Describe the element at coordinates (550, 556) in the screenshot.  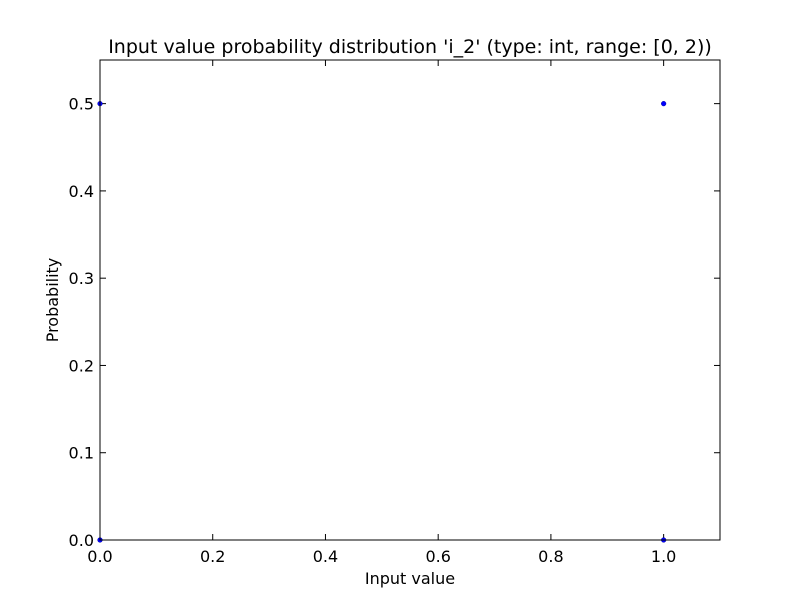
I see `x-tick-label: 0.8` at that location.